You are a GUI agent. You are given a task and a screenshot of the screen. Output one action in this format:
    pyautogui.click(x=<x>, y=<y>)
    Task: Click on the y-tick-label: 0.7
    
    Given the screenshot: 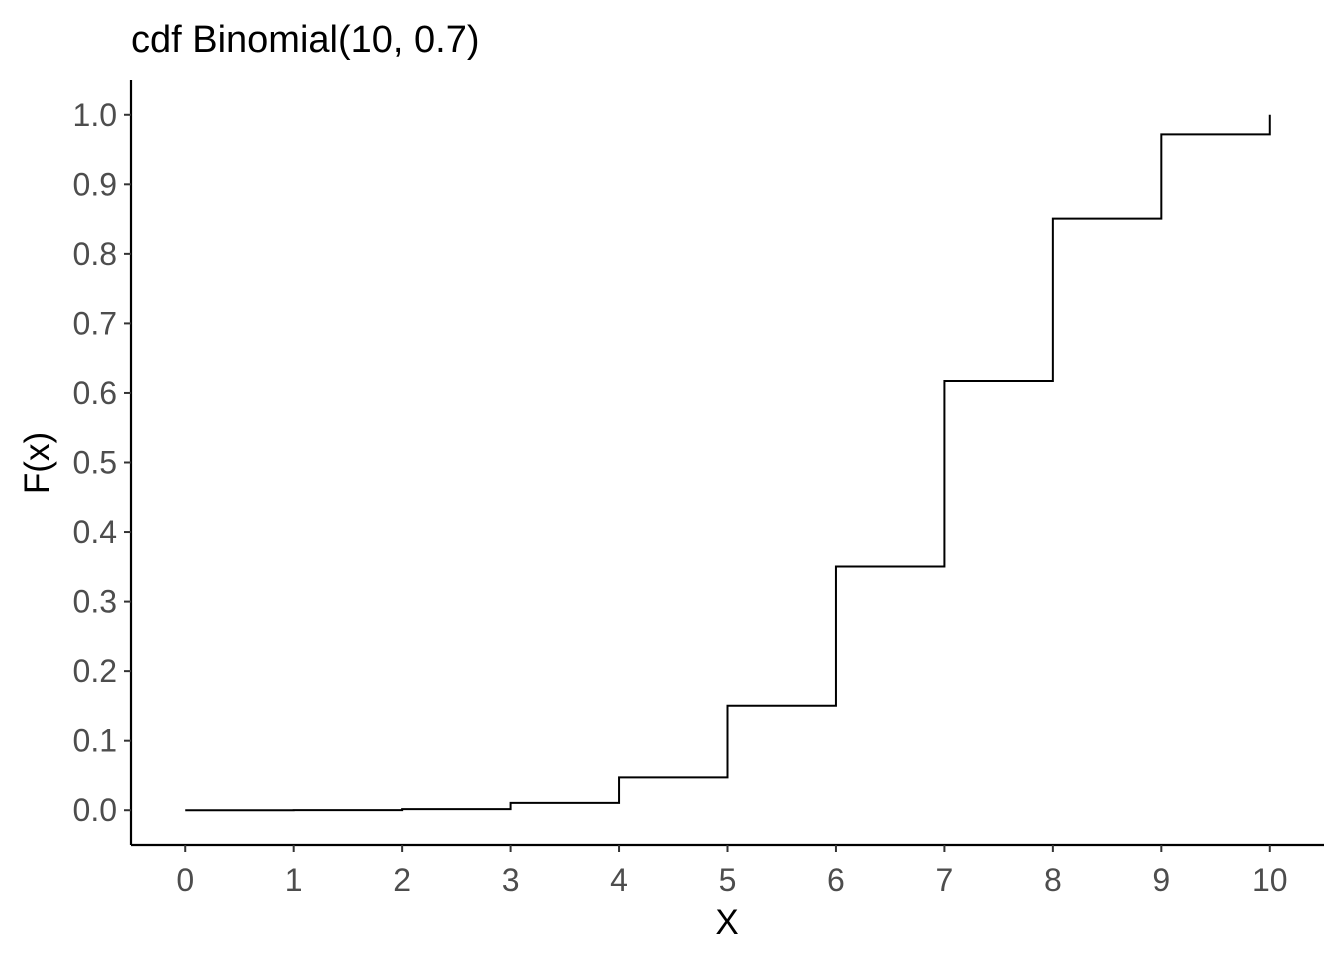 What is the action you would take?
    pyautogui.click(x=95, y=323)
    